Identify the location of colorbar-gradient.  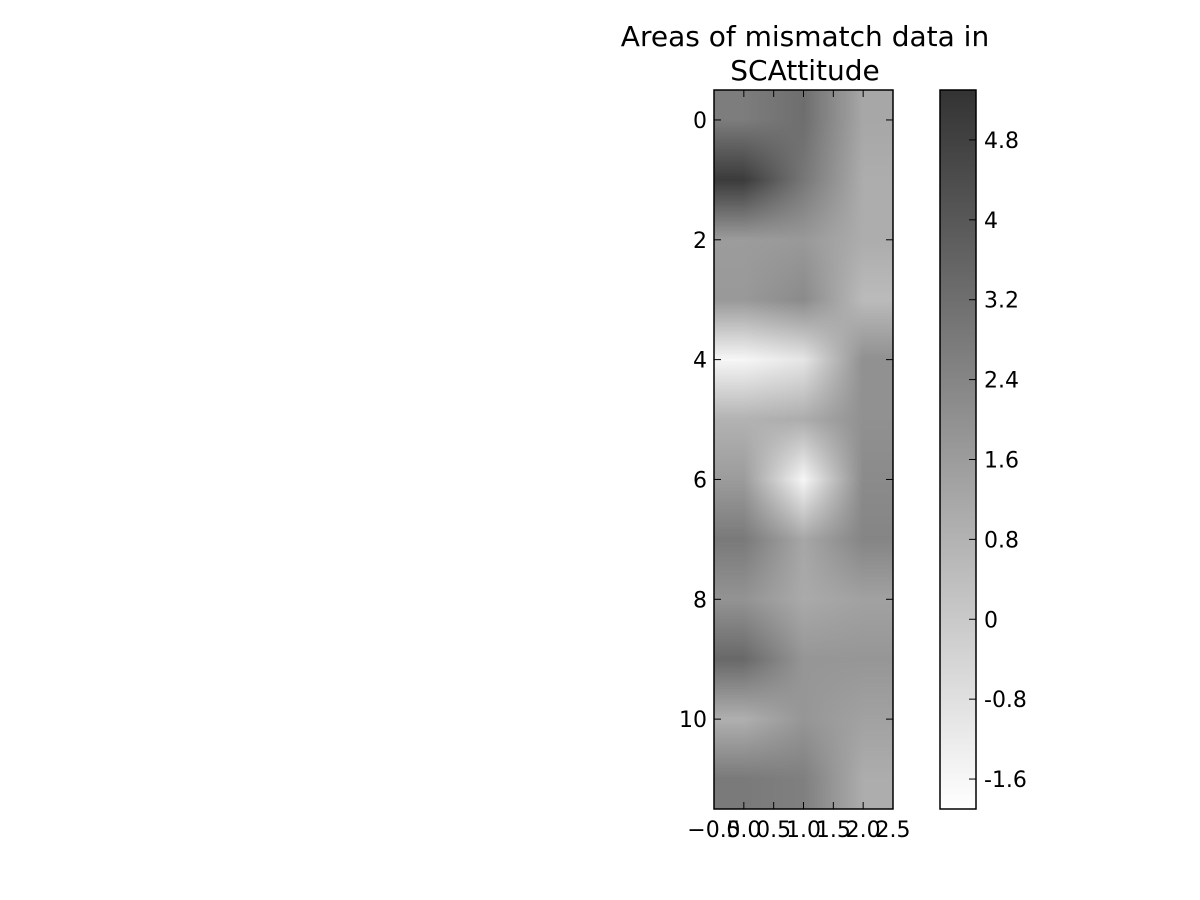
(958, 449).